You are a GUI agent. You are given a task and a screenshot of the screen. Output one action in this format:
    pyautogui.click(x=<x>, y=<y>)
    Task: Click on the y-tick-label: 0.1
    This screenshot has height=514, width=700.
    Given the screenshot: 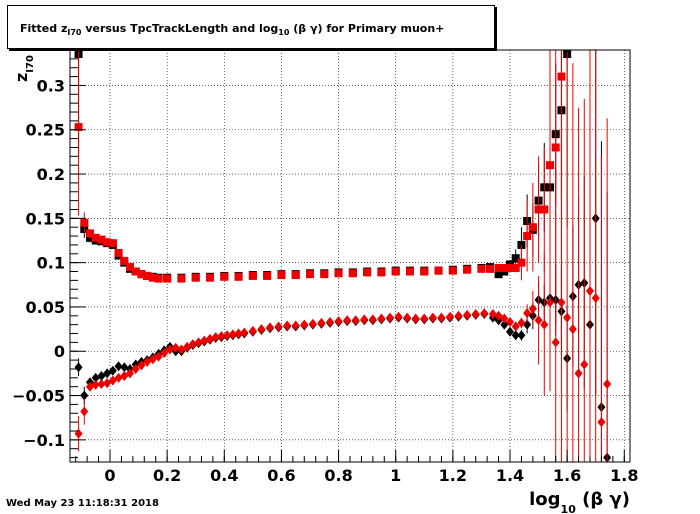 What is the action you would take?
    pyautogui.click(x=51, y=263)
    